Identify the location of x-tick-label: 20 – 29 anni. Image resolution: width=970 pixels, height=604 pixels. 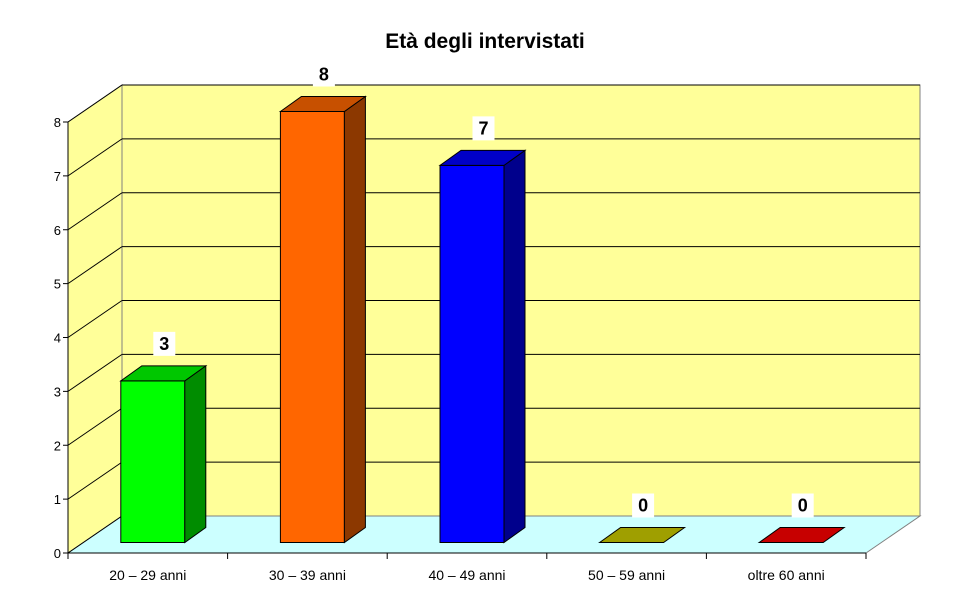
(147, 575).